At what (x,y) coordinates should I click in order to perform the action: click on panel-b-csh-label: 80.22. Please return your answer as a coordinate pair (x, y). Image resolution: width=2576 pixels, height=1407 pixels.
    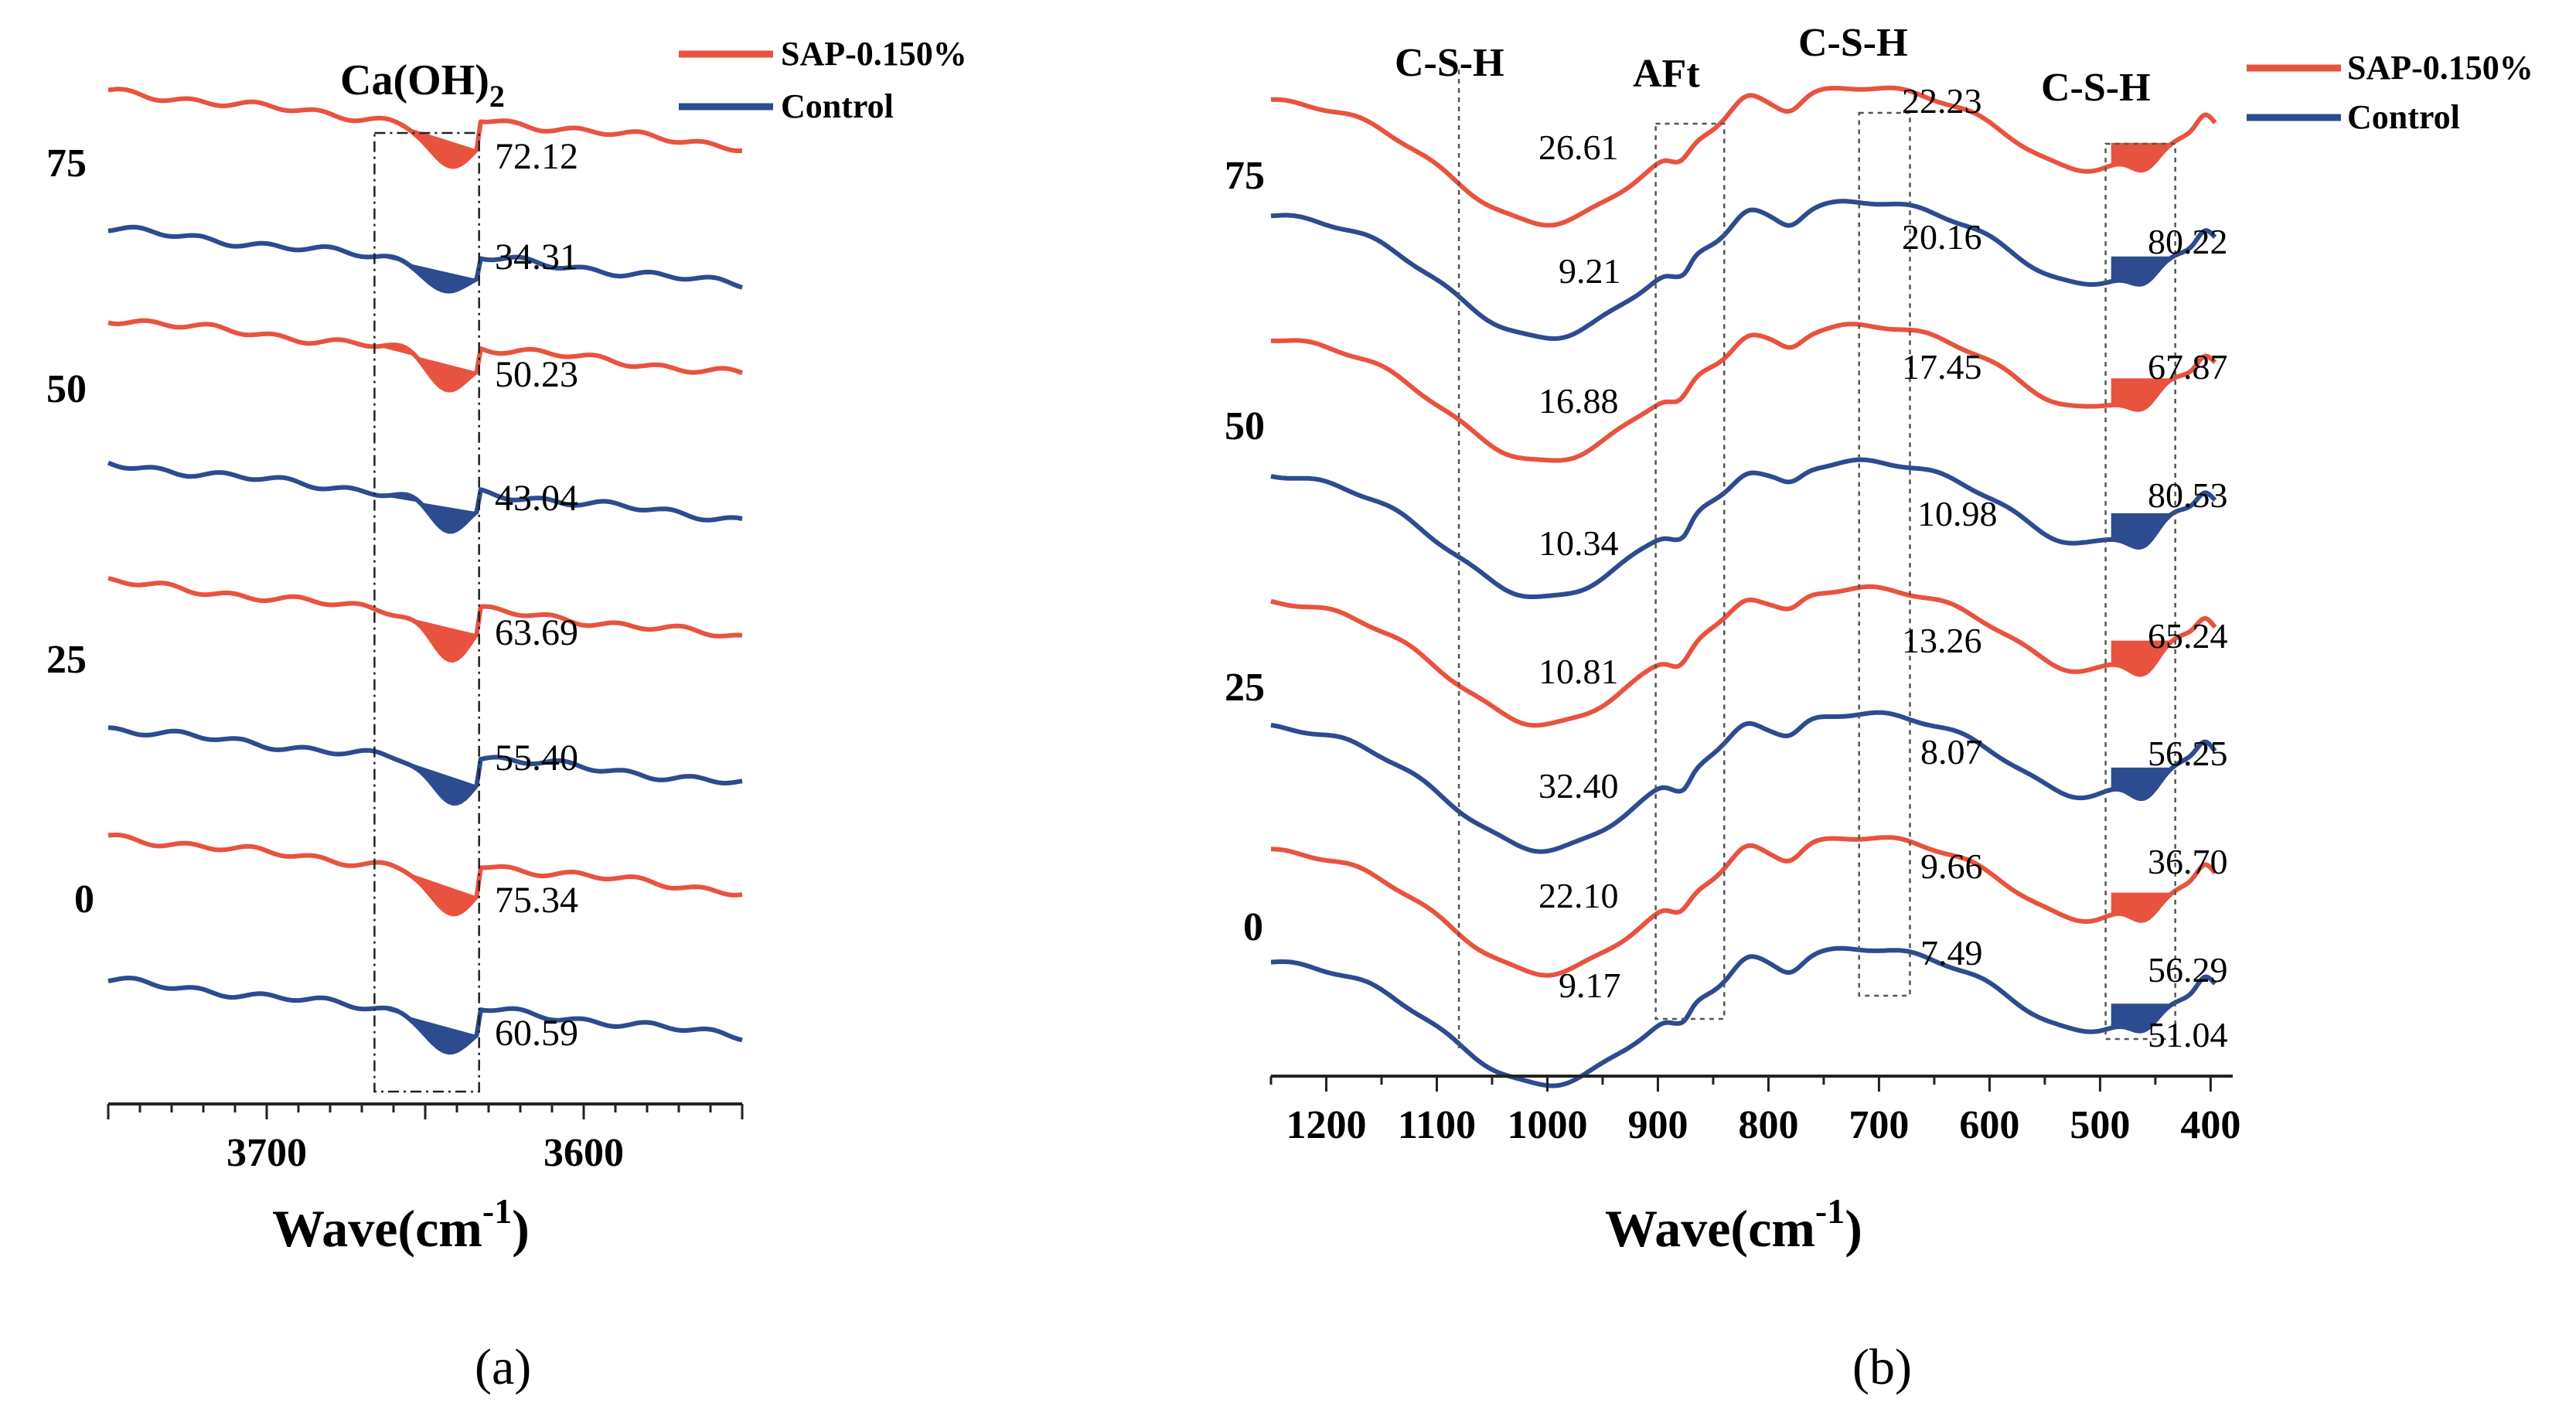
    Looking at the image, I should click on (2188, 242).